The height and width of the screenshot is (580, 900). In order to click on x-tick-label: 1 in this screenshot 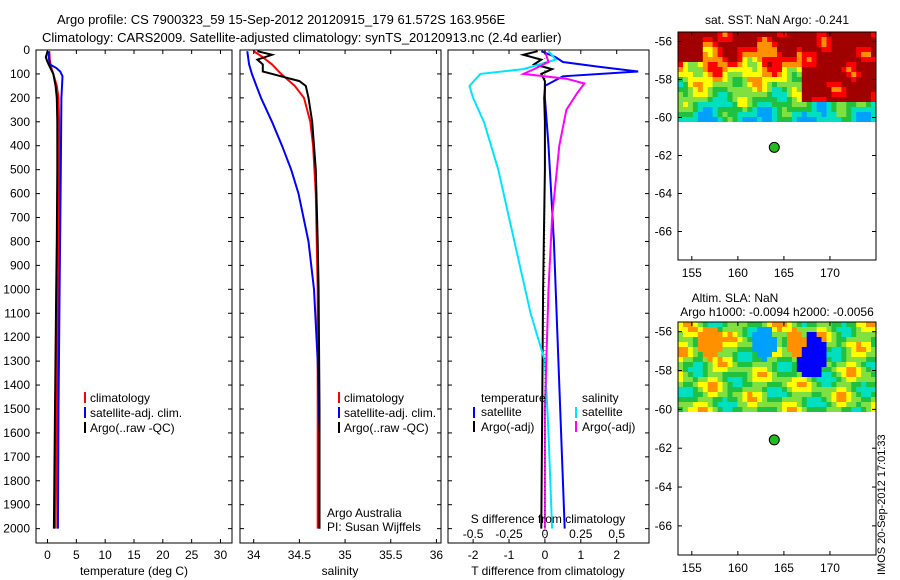, I will do `click(580, 555)`.